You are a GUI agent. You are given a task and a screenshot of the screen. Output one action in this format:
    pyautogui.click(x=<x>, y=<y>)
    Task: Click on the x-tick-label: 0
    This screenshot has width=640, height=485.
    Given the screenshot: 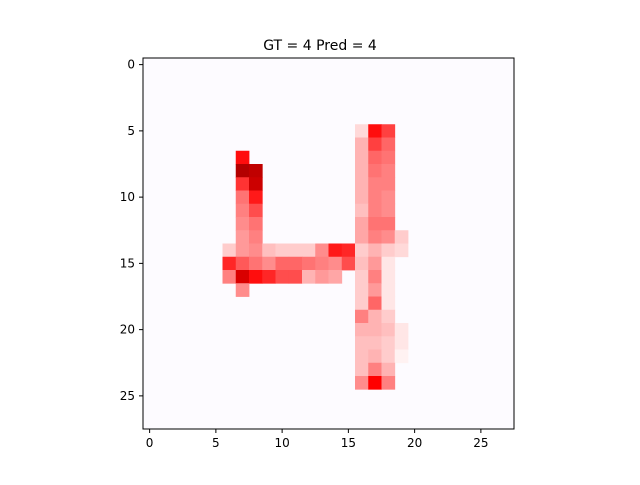 What is the action you would take?
    pyautogui.click(x=150, y=443)
    